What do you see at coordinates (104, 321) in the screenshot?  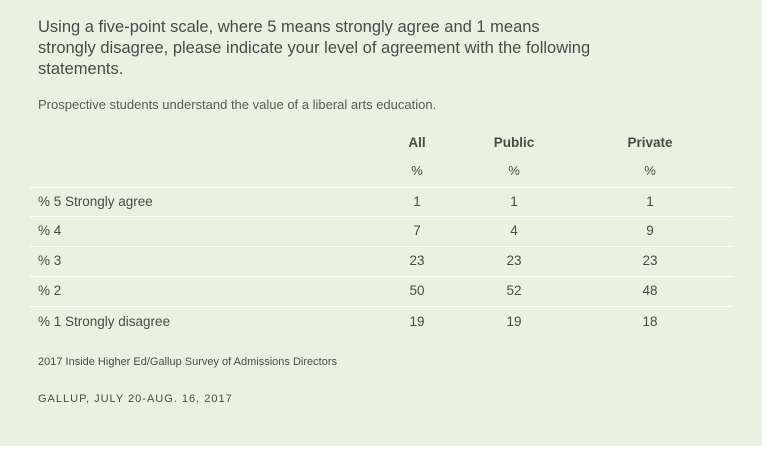 I see `row-label: % 1 Strongly disagree` at bounding box center [104, 321].